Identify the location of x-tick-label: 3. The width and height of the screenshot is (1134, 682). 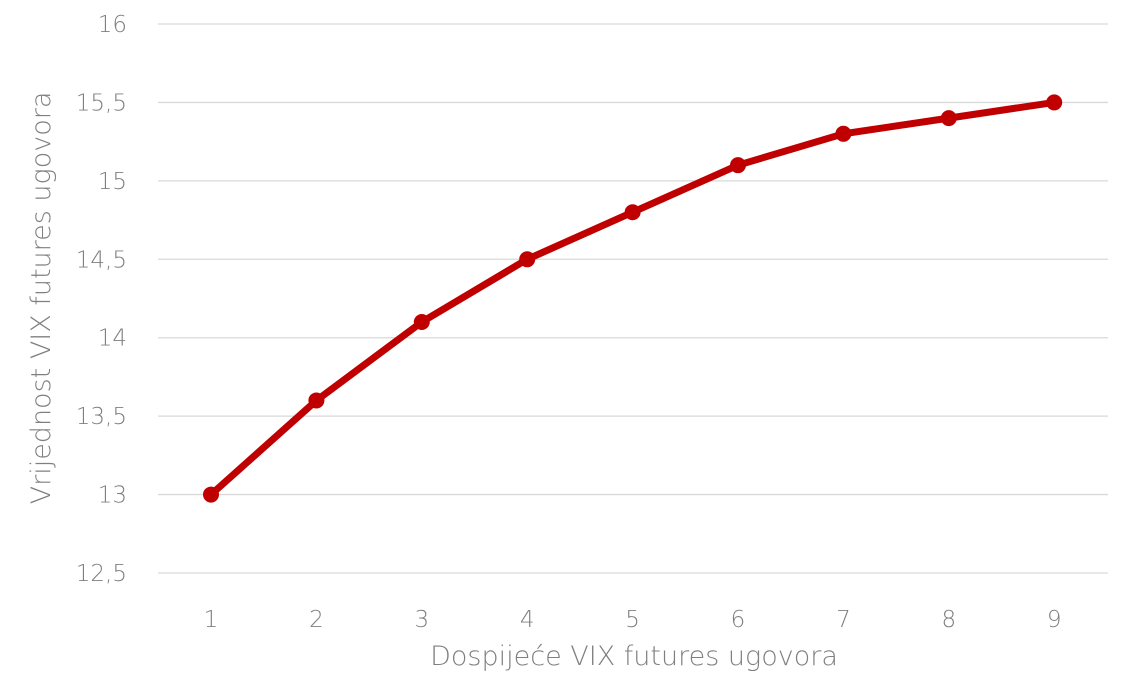
(421, 620).